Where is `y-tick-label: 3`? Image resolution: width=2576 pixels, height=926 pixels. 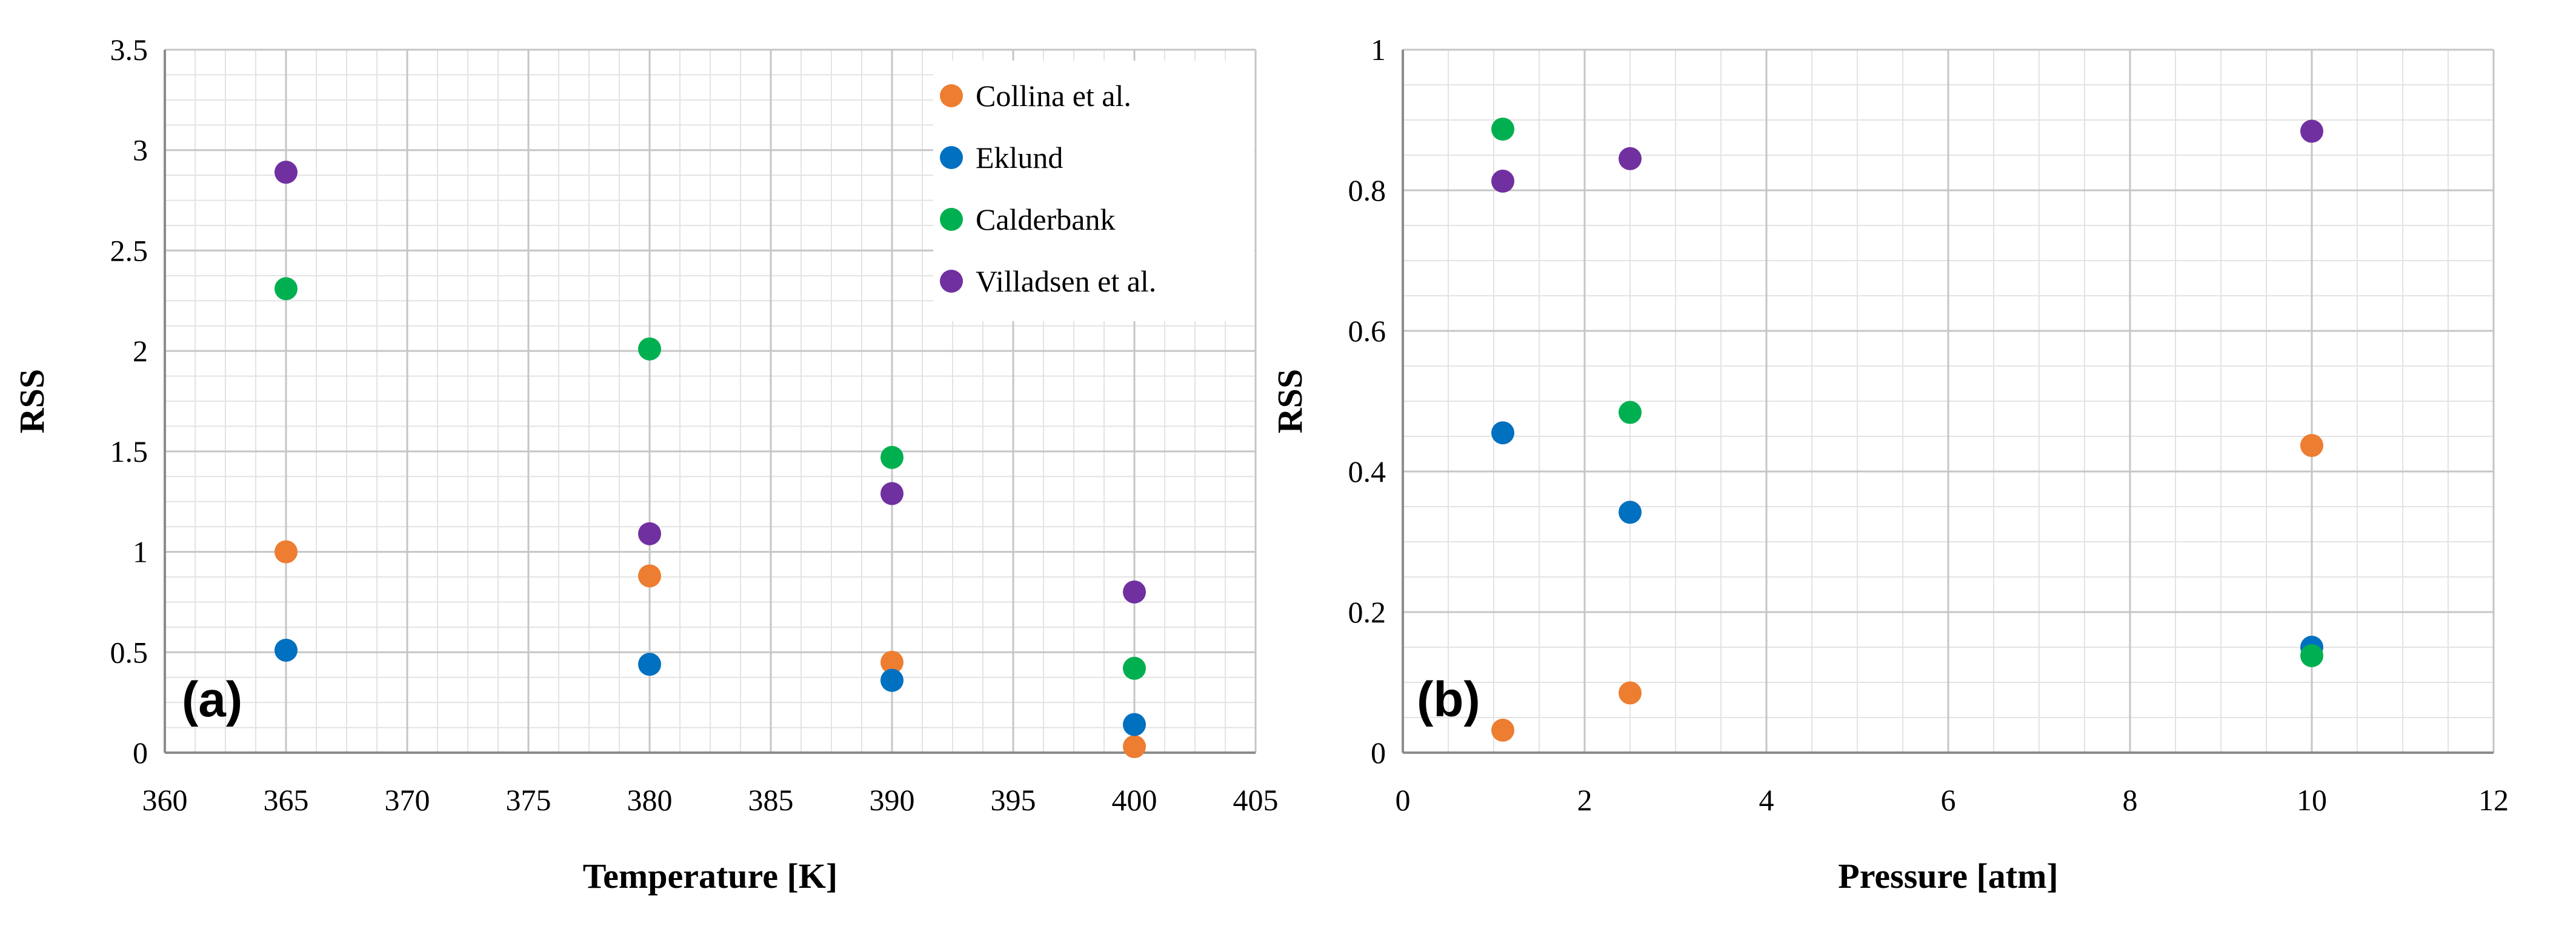 y-tick-label: 3 is located at coordinates (140, 150).